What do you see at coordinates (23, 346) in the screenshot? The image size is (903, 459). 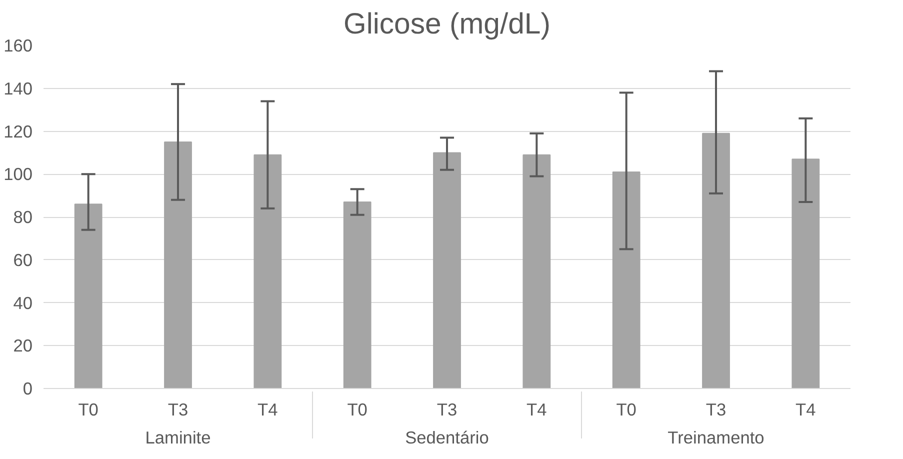 I see `y-tick-label: 20` at bounding box center [23, 346].